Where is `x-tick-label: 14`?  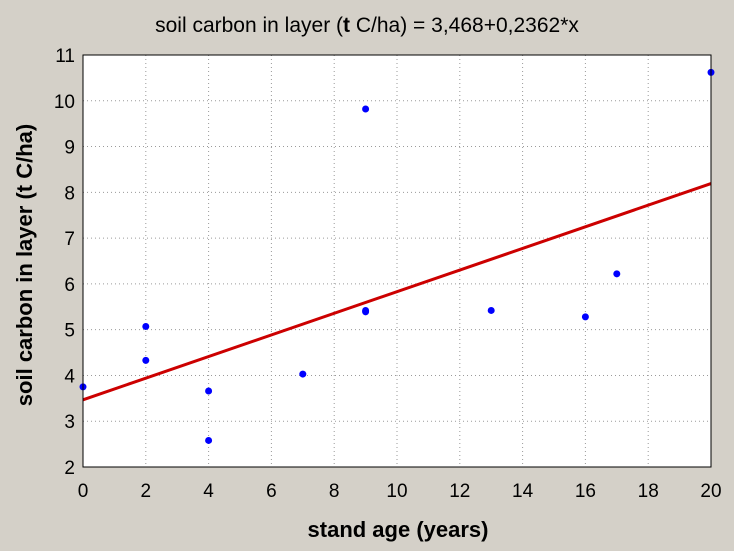 x-tick-label: 14 is located at coordinates (523, 491).